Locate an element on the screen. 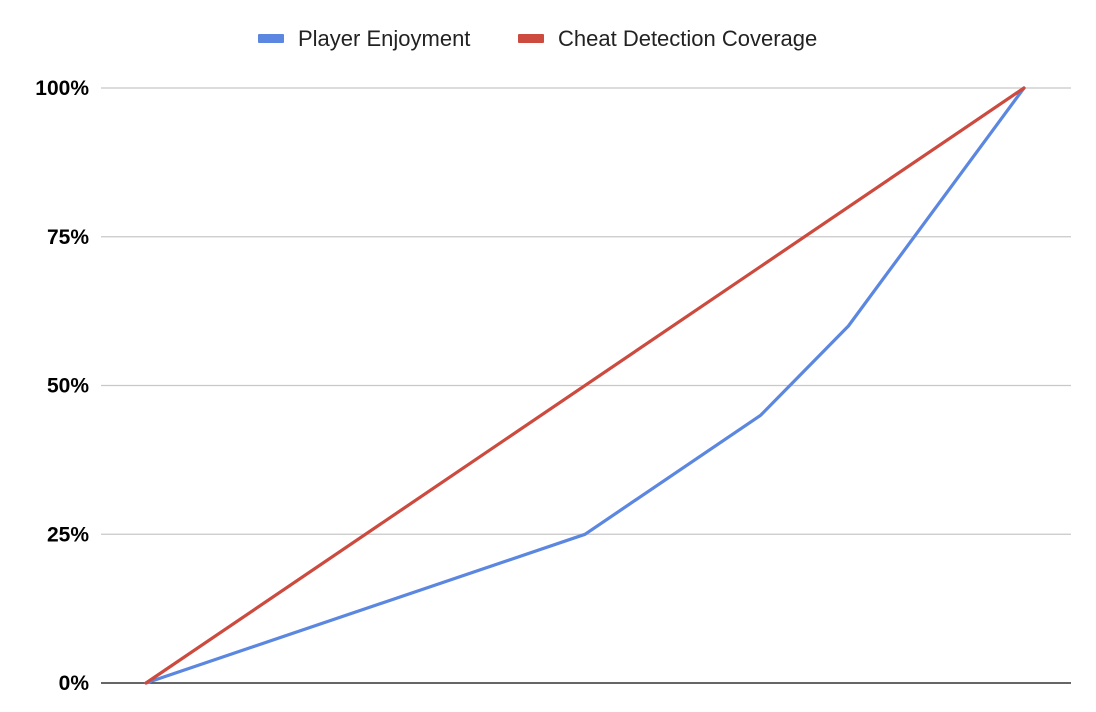  y-tick-label: 75% is located at coordinates (68, 237).